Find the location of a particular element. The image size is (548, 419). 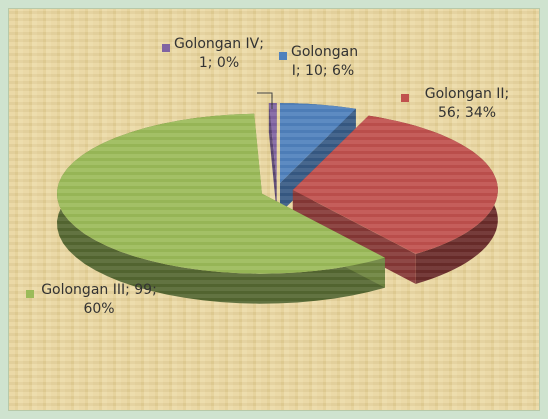

data-label: Golongan III; 99; 60% is located at coordinates (99, 299).